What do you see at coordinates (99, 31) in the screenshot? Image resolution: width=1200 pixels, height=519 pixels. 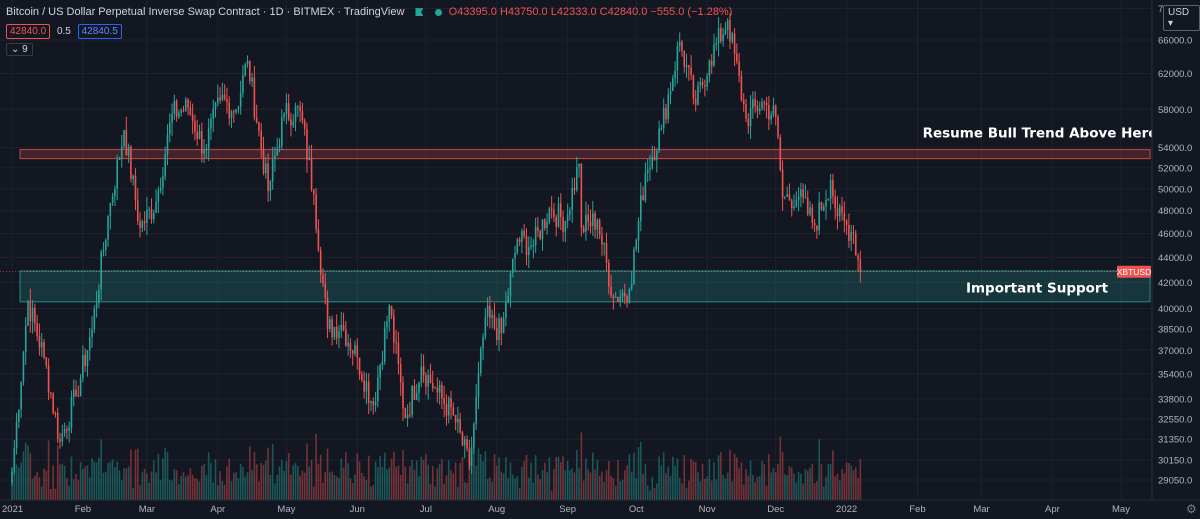 I see `buy-price-button: 42840.5` at bounding box center [99, 31].